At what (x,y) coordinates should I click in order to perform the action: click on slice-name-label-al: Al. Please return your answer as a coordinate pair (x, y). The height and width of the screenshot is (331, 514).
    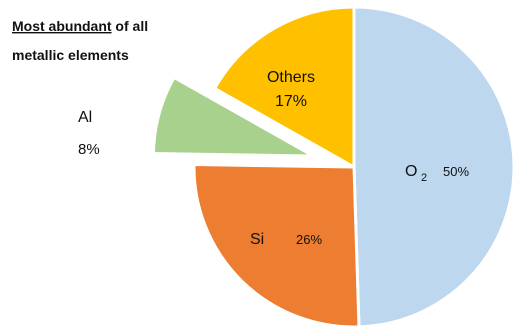
    Looking at the image, I should click on (85, 117).